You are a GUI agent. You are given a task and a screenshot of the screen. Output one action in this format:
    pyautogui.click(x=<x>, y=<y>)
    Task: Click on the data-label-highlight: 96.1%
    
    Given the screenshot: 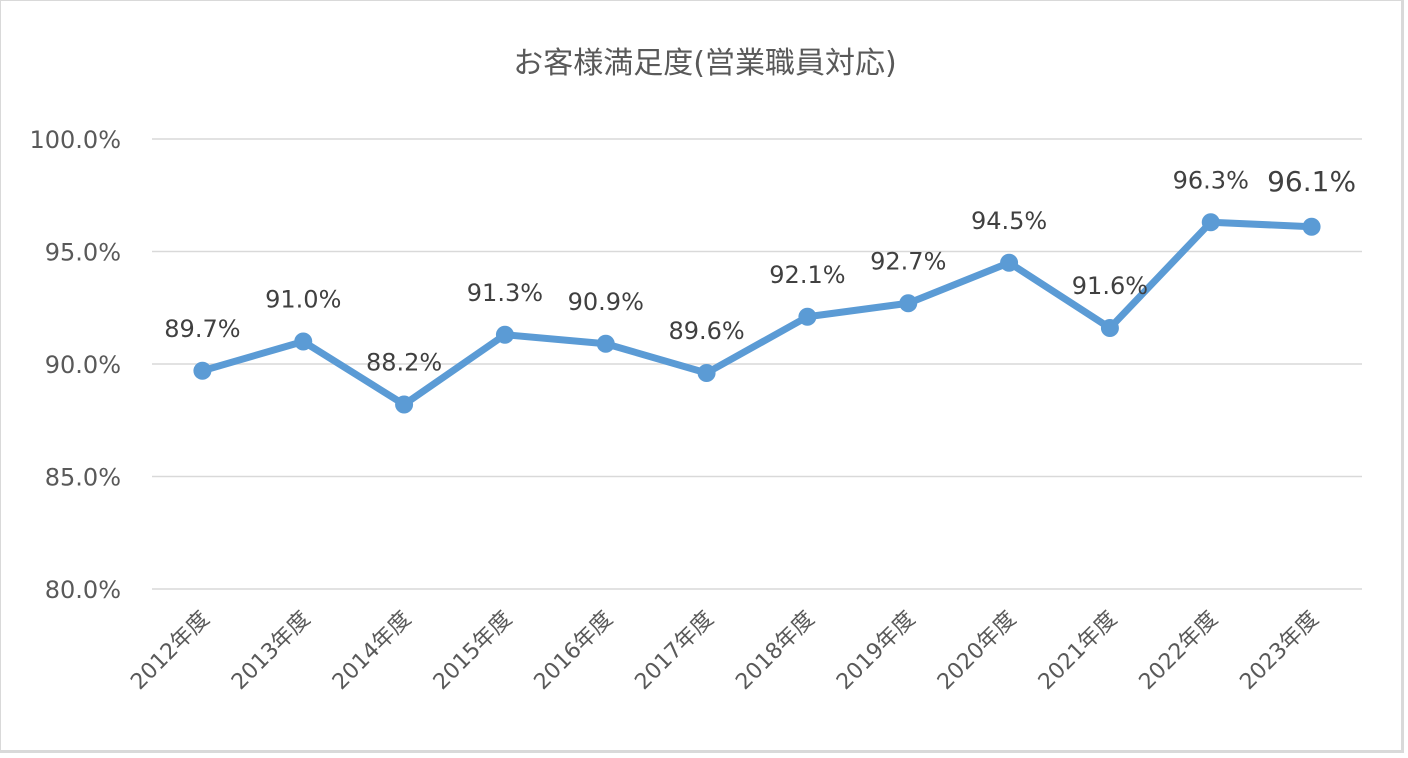 What is the action you would take?
    pyautogui.click(x=1311, y=181)
    